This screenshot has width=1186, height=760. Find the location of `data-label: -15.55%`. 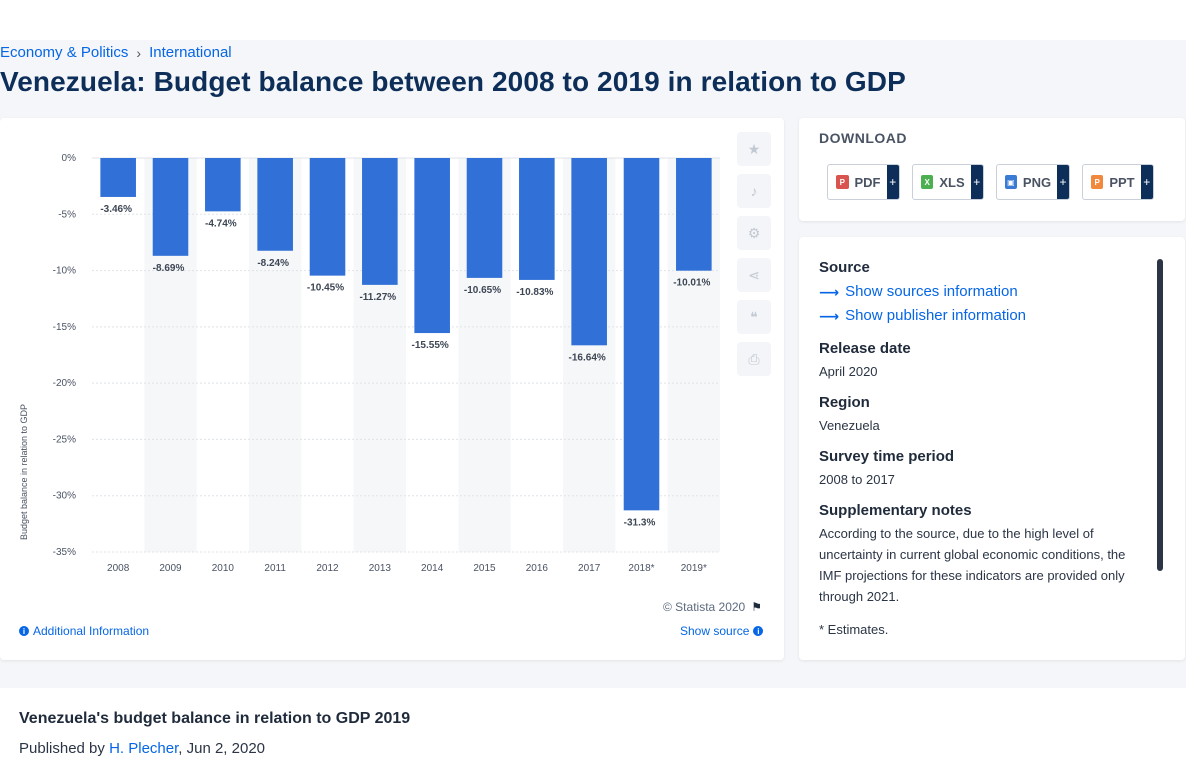

data-label: -15.55% is located at coordinates (430, 345).